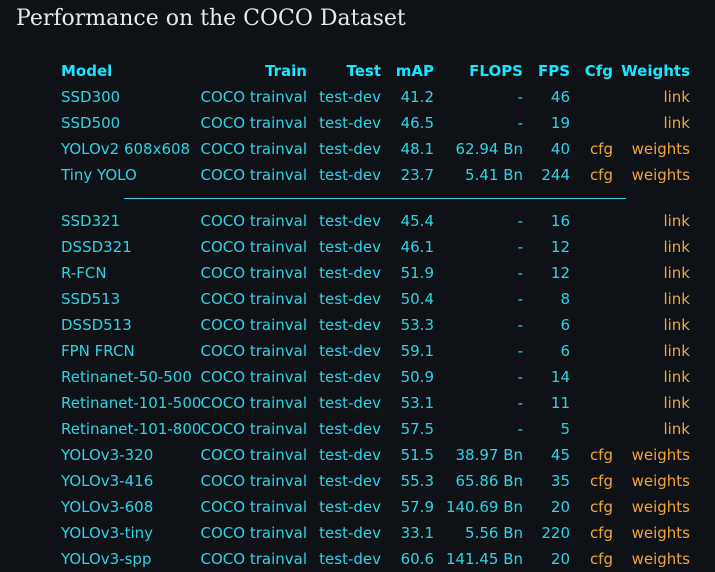  Describe the element at coordinates (484, 507) in the screenshot. I see `table-cell: 140.69 Bn` at that location.